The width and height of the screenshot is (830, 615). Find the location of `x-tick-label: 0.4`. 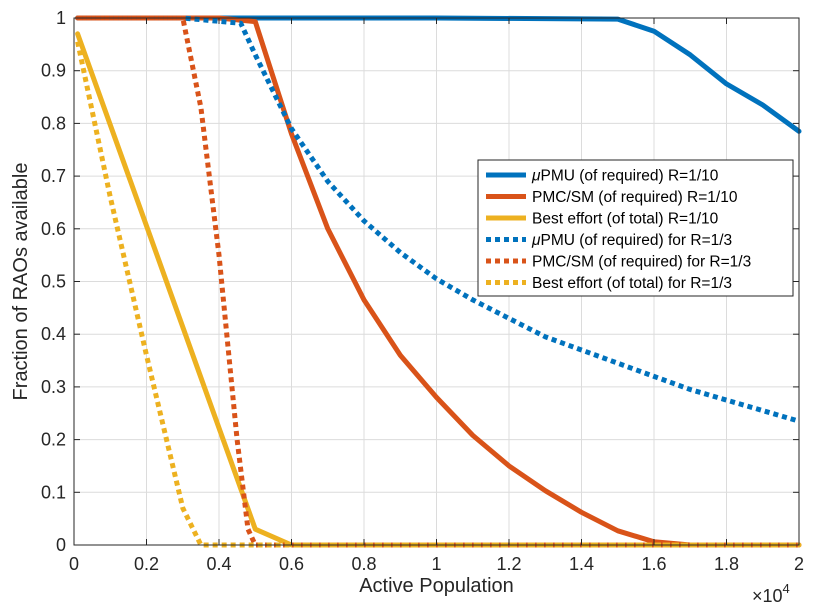

x-tick-label: 0.4 is located at coordinates (218, 564).